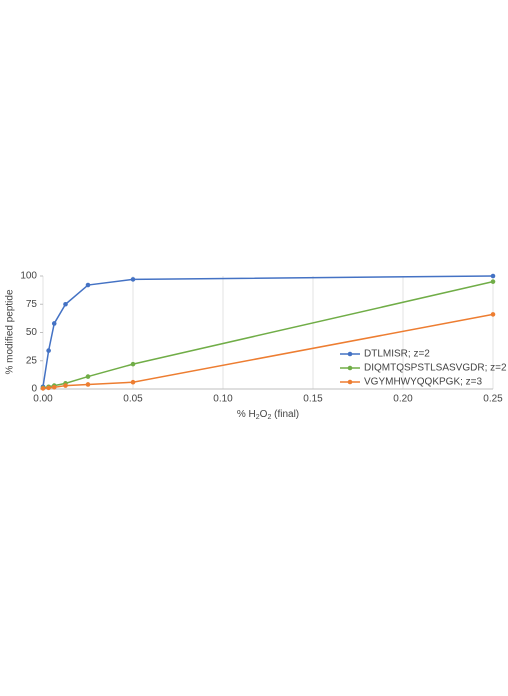  Describe the element at coordinates (32, 360) in the screenshot. I see `y-tick-label: 25` at that location.